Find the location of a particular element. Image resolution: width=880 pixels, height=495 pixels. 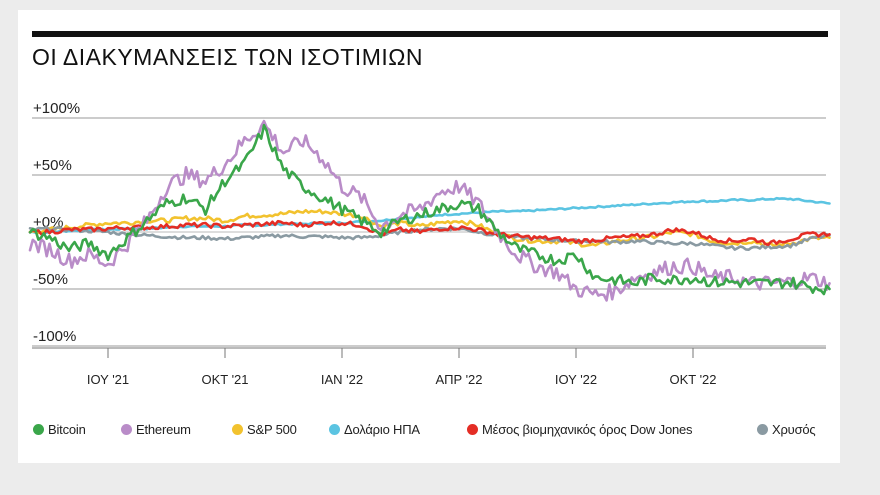

x-tick-label: ΟΚΤ '22 is located at coordinates (692, 379).